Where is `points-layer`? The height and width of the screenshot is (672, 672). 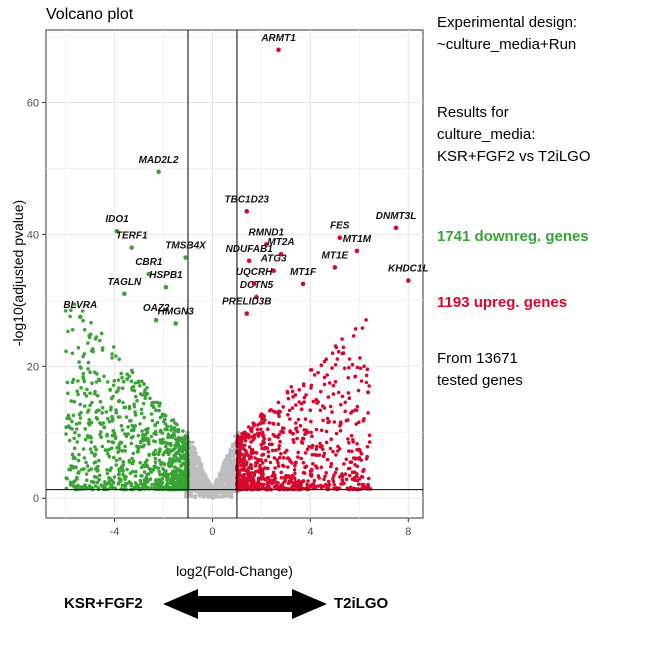
points-layer is located at coordinates (218, 401).